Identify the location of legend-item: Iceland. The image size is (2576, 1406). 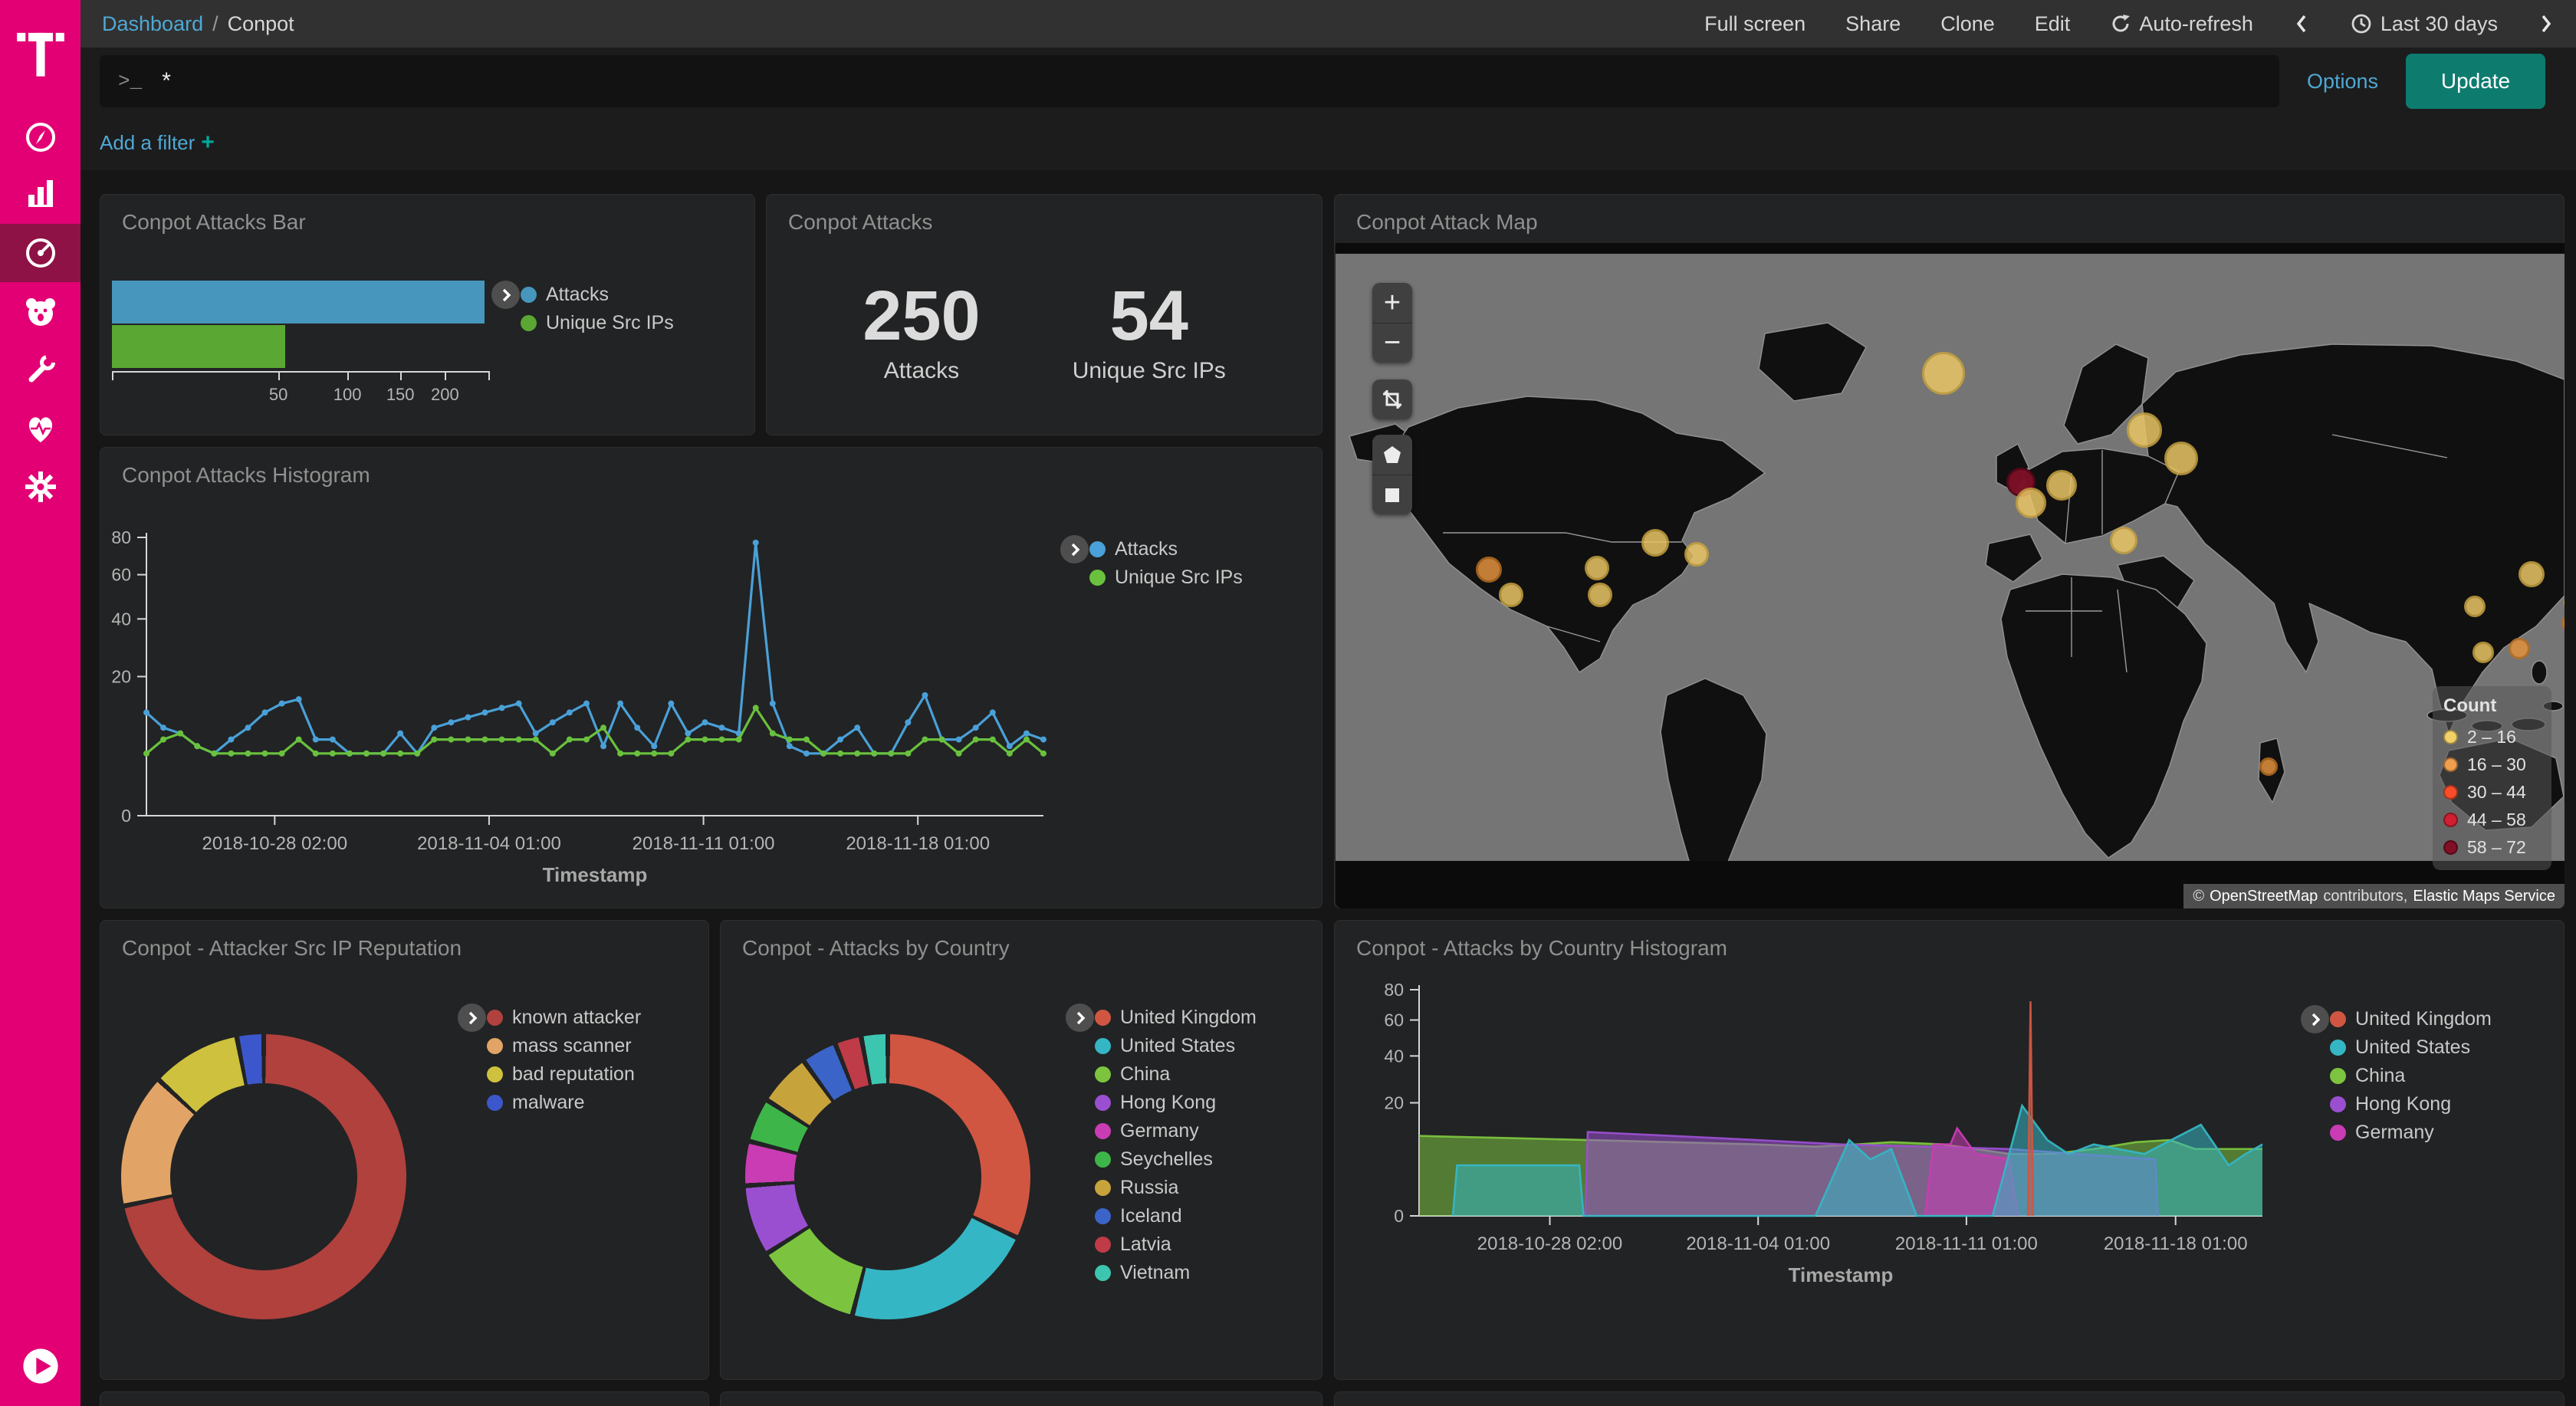
(1176, 1216).